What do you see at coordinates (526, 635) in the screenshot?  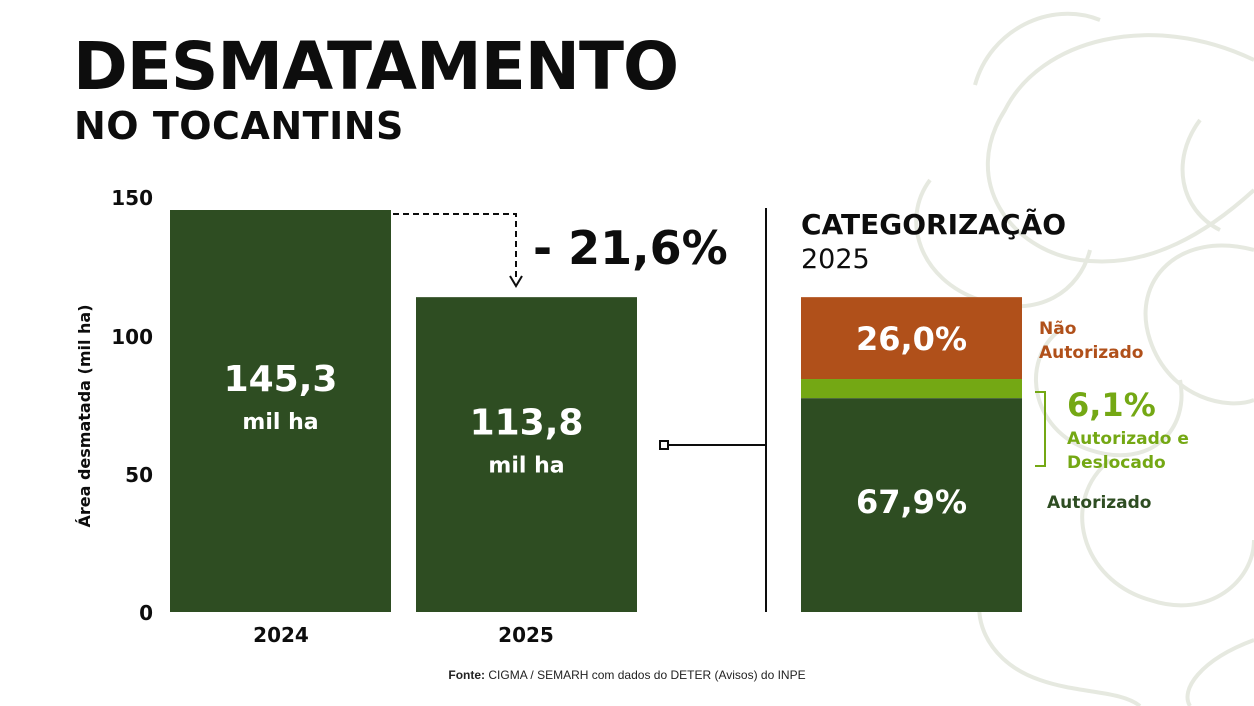 I see `x-tick-label: 2025` at bounding box center [526, 635].